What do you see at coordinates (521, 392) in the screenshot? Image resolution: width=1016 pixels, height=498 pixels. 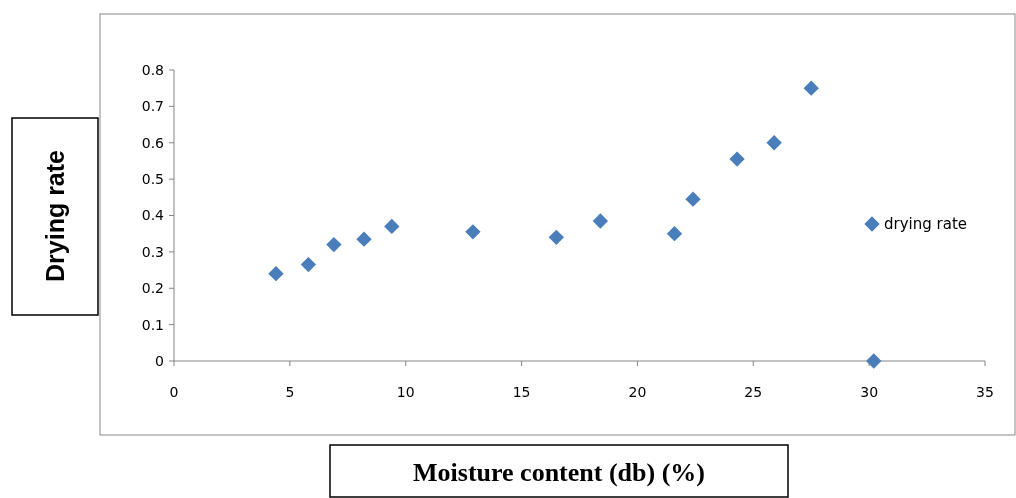 I see `x-tick-label: 15` at bounding box center [521, 392].